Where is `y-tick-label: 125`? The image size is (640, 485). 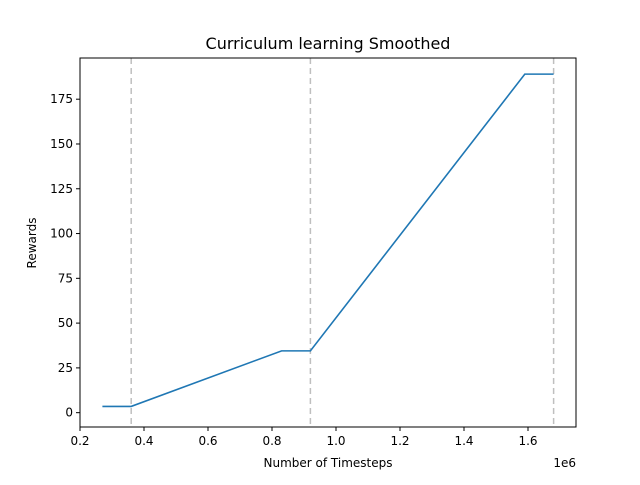 y-tick-label: 125 is located at coordinates (61, 189).